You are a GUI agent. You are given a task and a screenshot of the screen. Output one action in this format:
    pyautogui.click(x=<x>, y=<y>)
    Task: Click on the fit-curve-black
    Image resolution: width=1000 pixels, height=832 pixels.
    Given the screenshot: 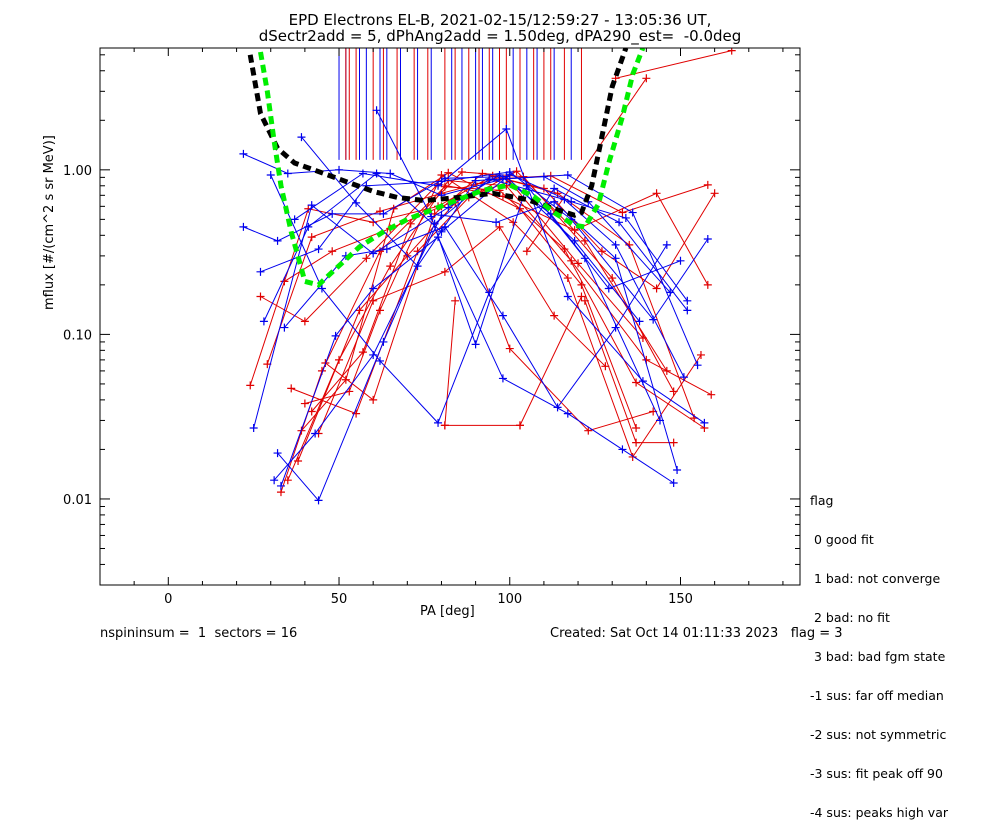 What is the action you would take?
    pyautogui.click(x=438, y=133)
    